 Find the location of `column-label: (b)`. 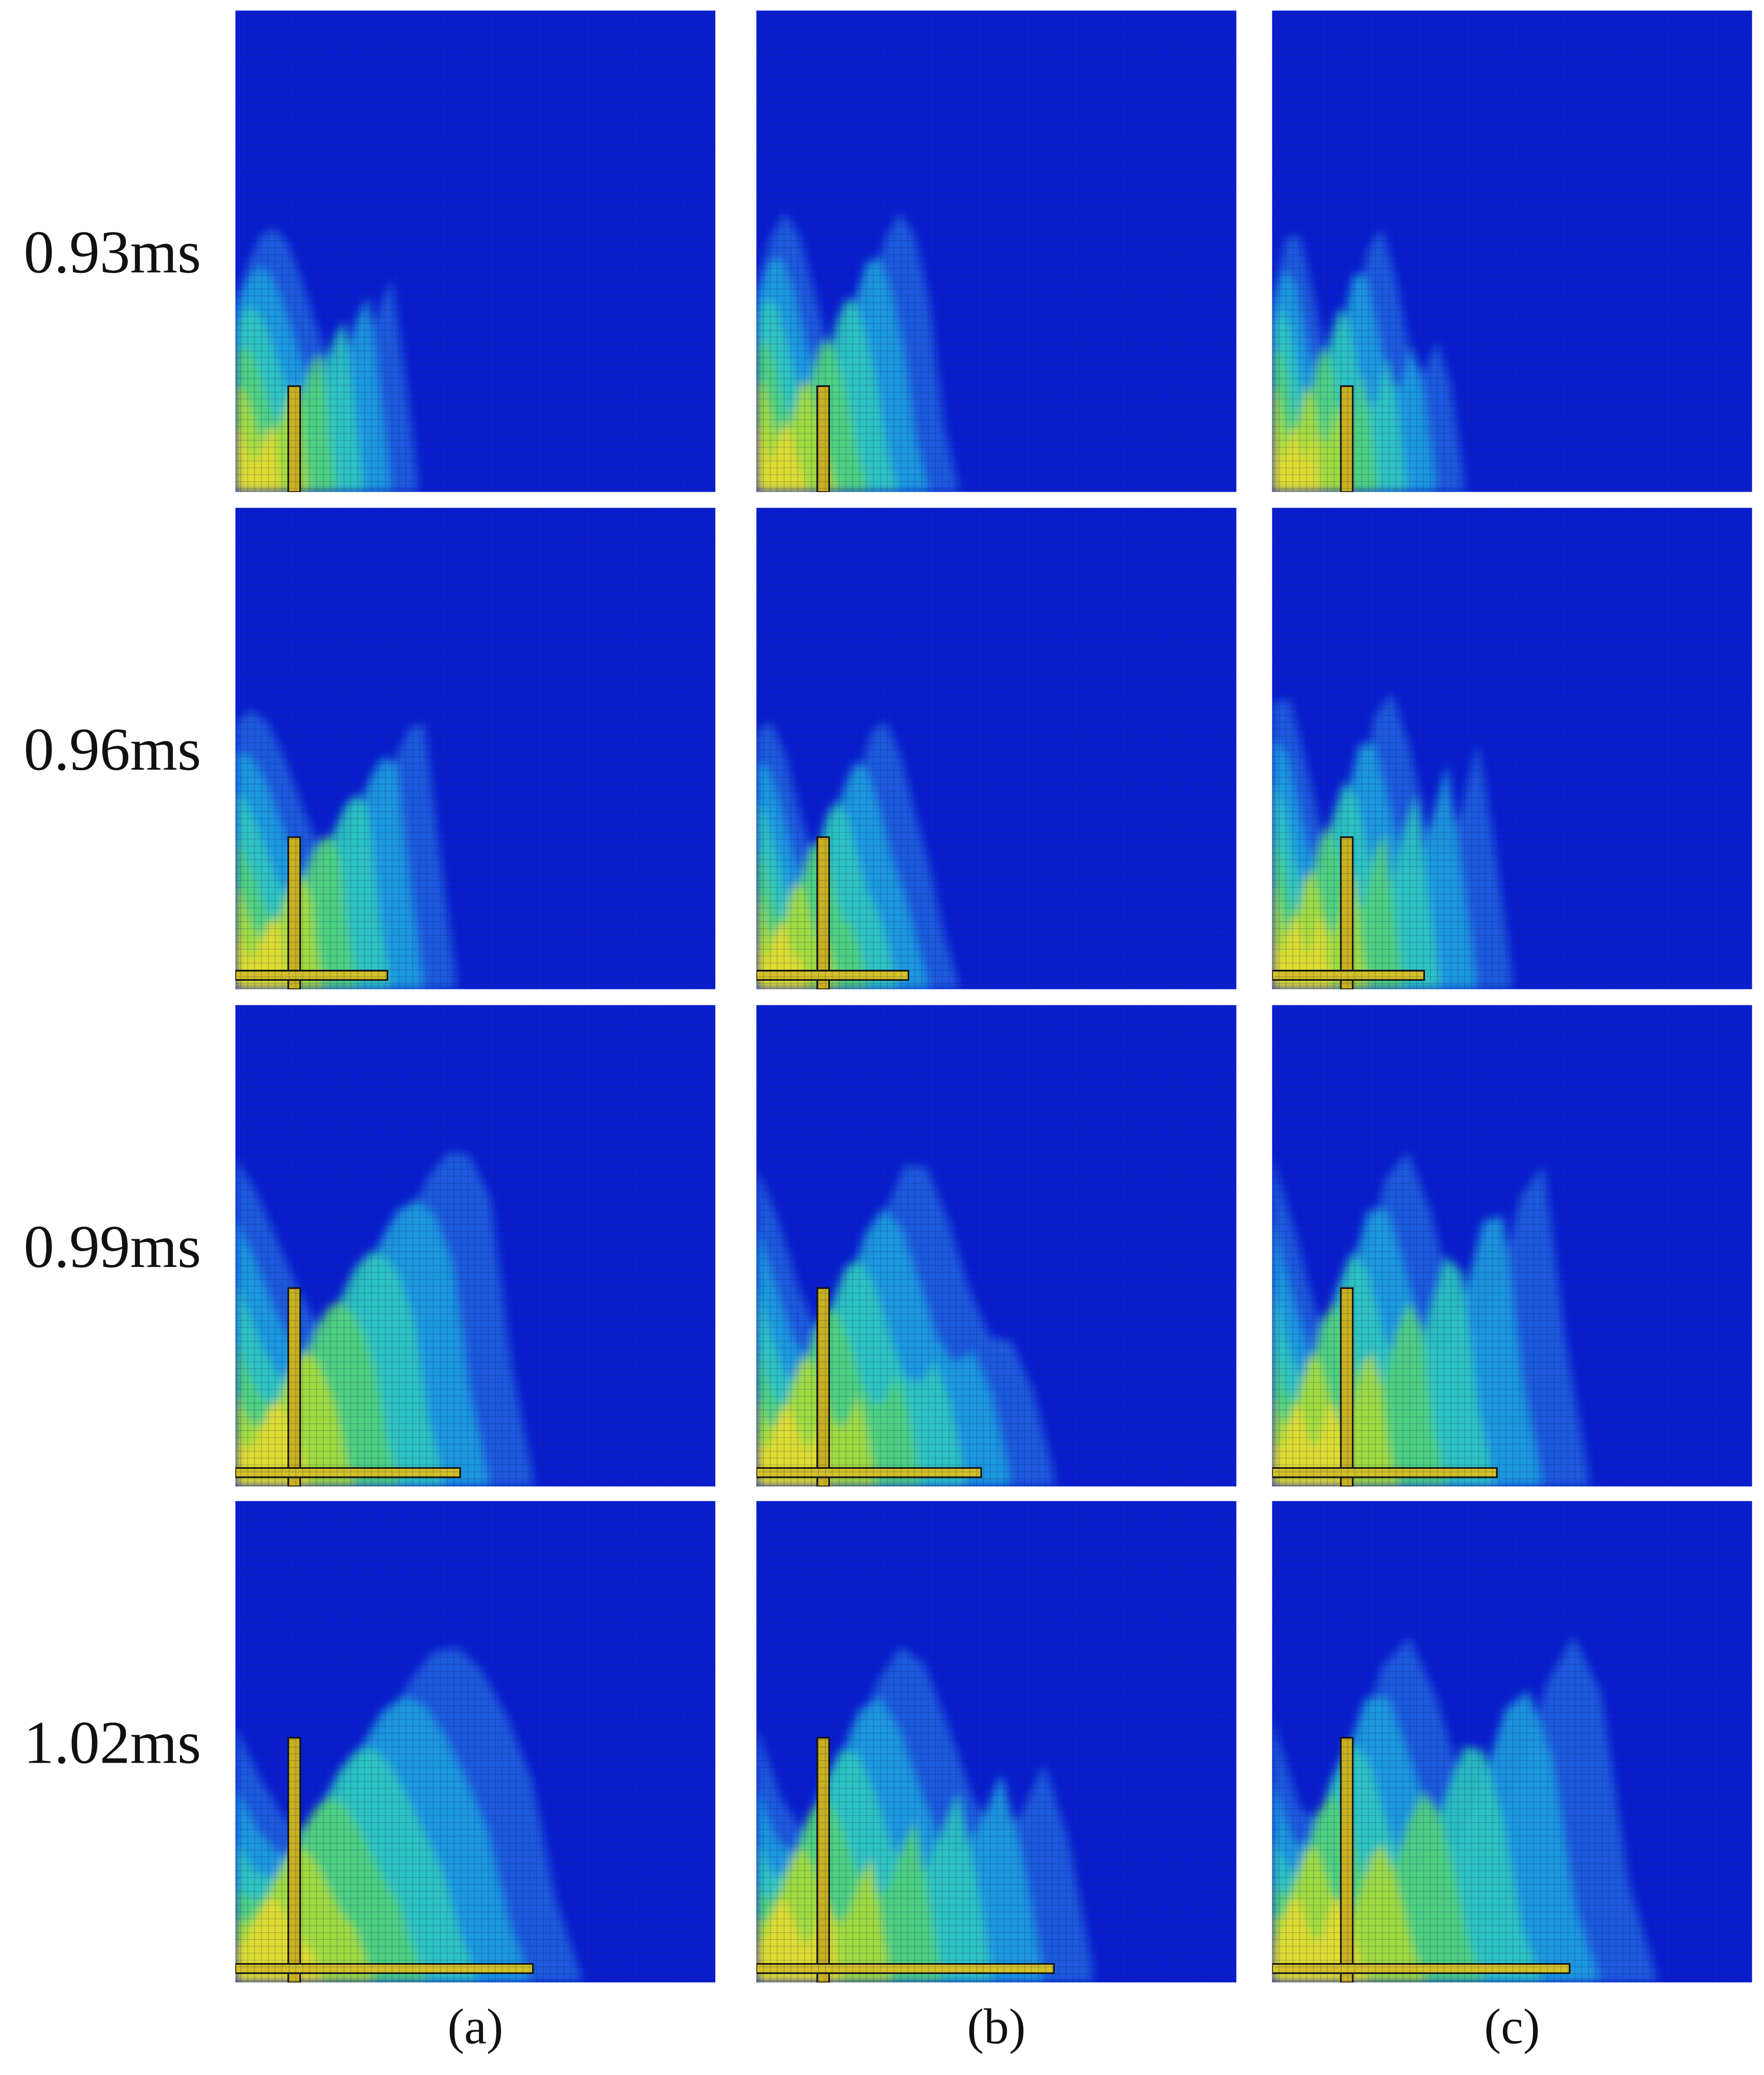

column-label: (b) is located at coordinates (996, 2026).